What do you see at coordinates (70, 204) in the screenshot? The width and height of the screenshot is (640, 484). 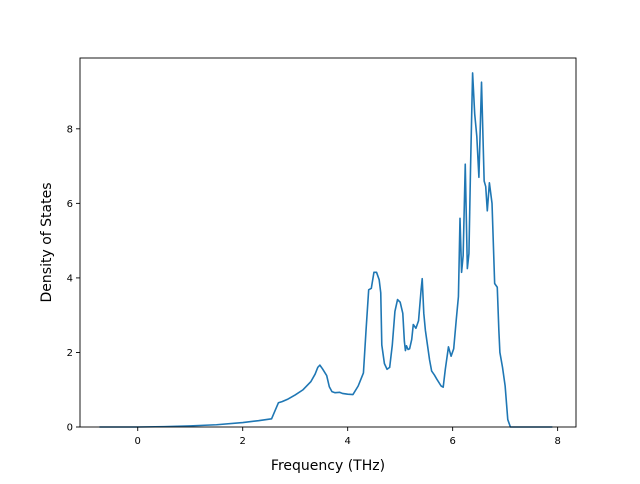 I see `y-tick-label: 6` at bounding box center [70, 204].